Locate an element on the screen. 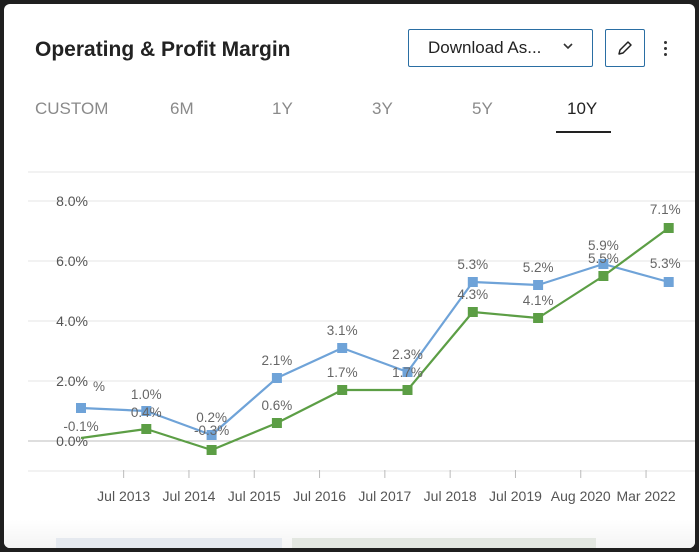  pencil-icon is located at coordinates (625, 48).